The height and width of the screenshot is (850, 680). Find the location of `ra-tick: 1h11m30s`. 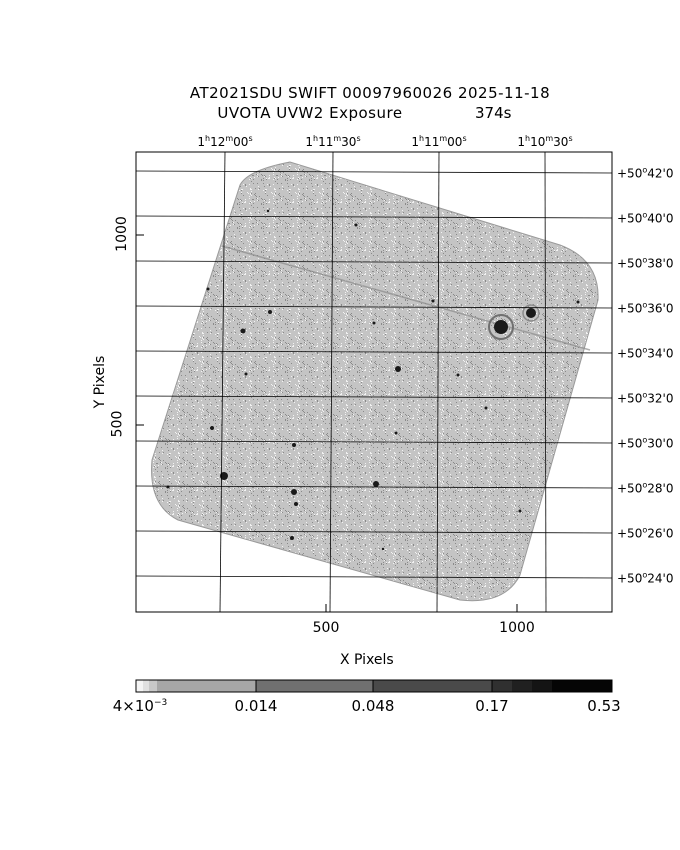

ra-tick: 1h11m30s is located at coordinates (333, 141).